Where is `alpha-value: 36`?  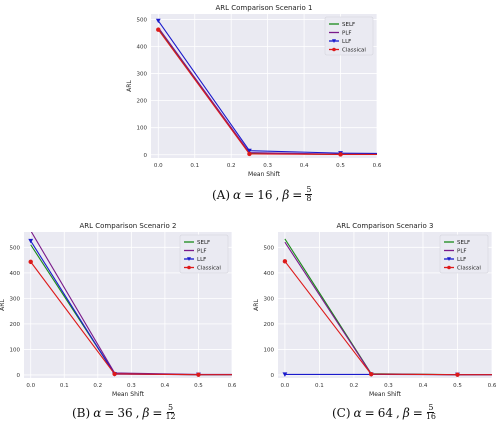 alpha-value: 36 is located at coordinates (125, 412).